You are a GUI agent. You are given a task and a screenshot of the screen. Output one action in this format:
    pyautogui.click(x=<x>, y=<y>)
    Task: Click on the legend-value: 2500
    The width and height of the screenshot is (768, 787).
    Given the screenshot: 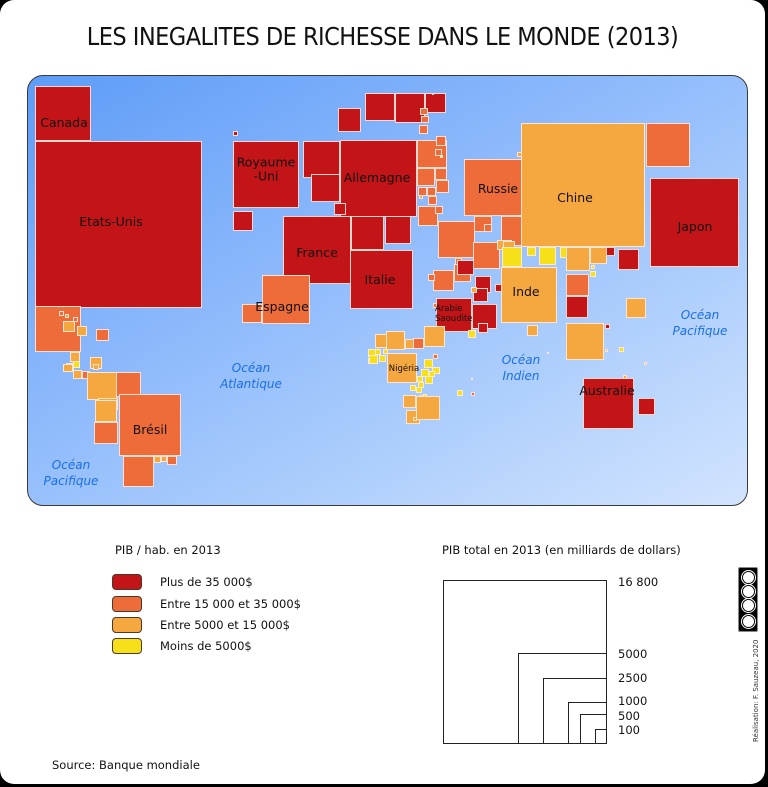 What is the action you would take?
    pyautogui.click(x=633, y=678)
    